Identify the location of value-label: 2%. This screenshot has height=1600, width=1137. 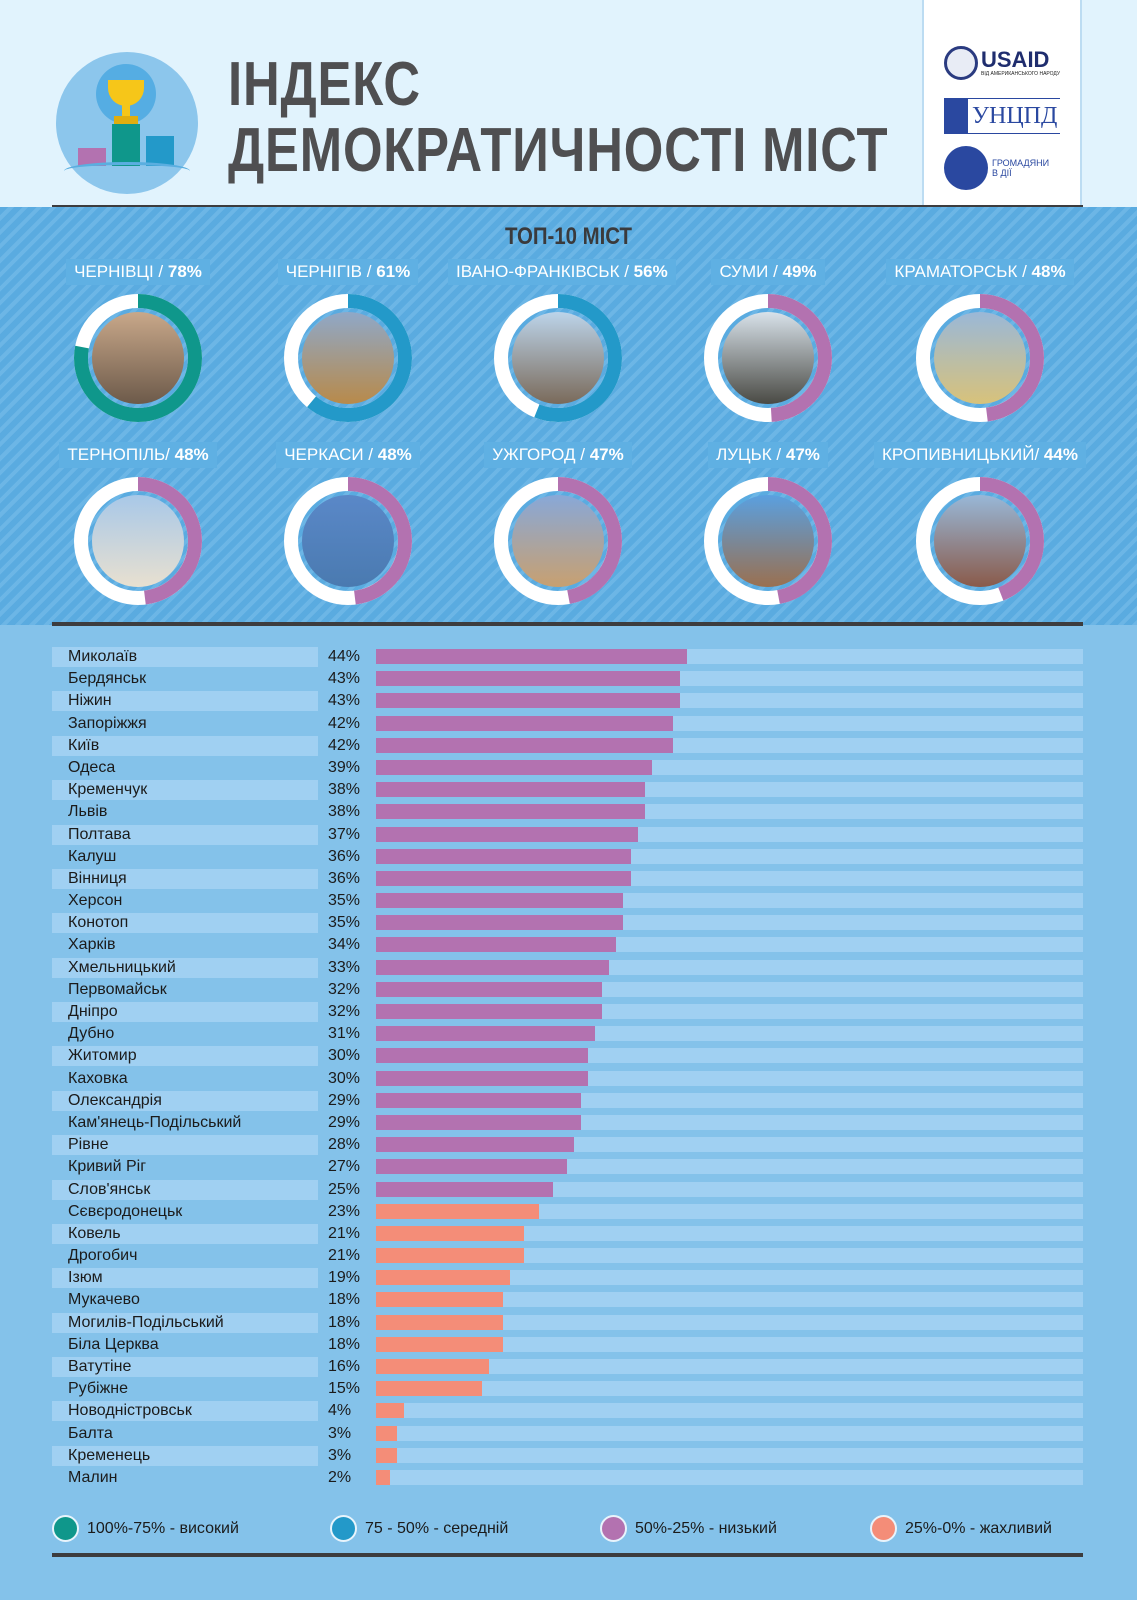
(340, 1477).